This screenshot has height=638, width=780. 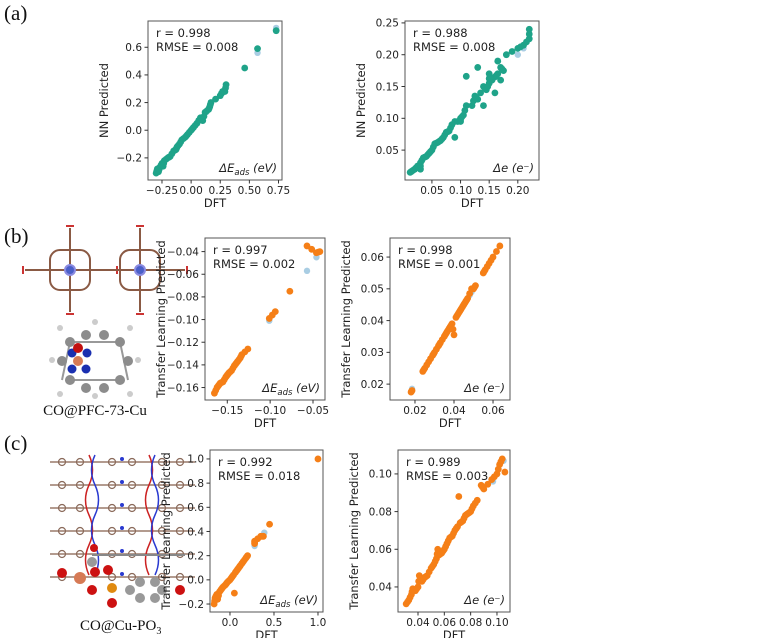 I want to click on rmse-label: RMSE = 0.003, so click(x=447, y=476).